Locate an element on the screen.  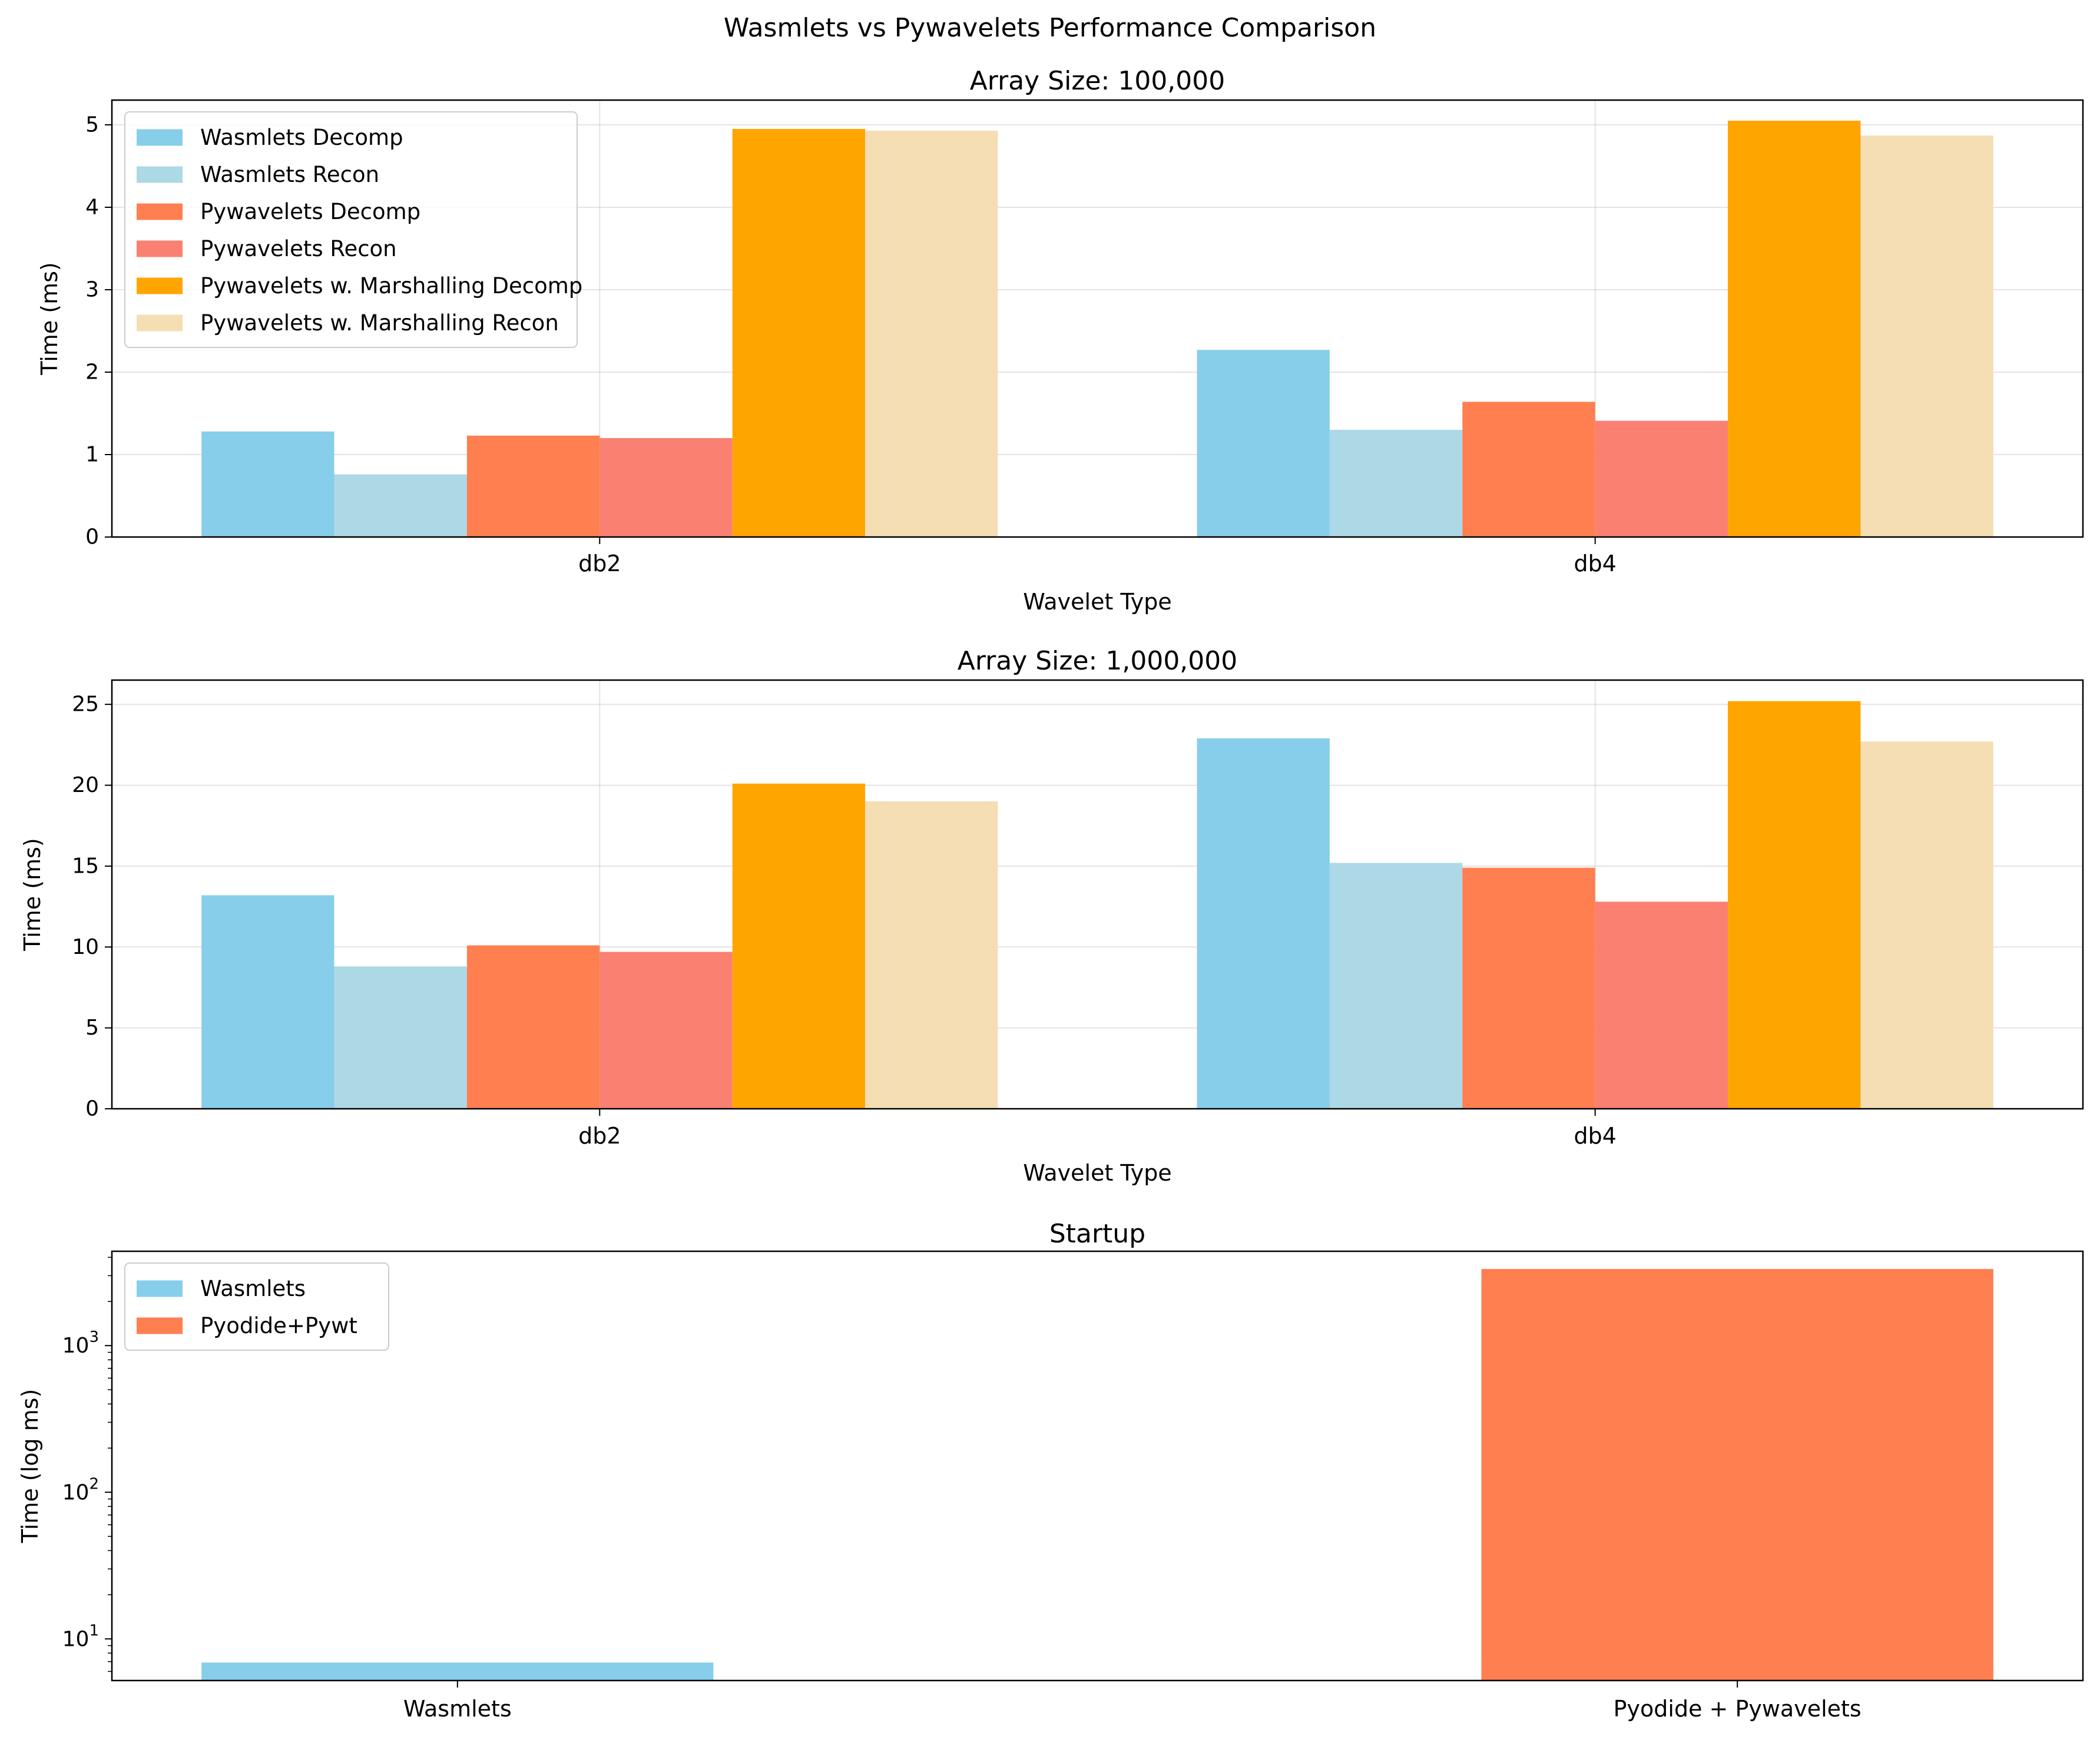
legend-entry: Pywavelets w. Marshalling Recon is located at coordinates (379, 323).